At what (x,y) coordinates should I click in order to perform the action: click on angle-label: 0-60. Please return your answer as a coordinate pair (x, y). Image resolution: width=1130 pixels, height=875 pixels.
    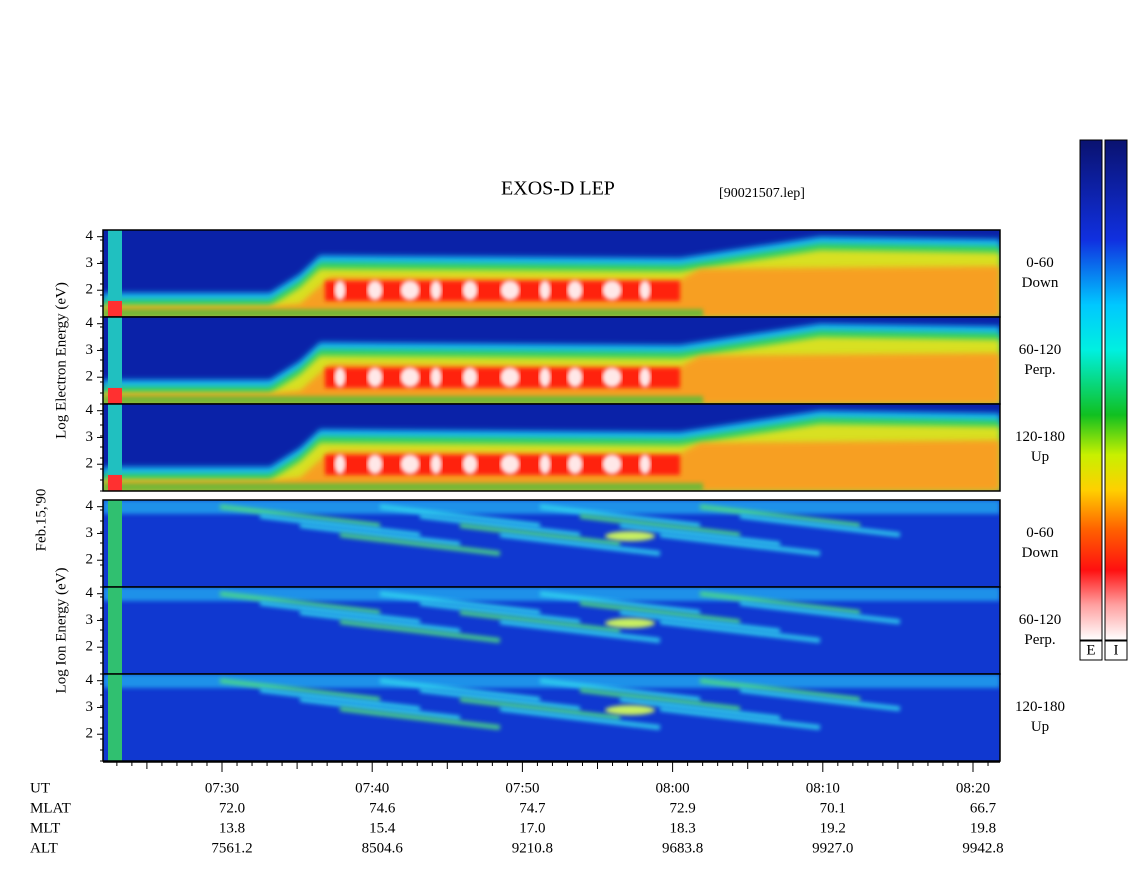
    Looking at the image, I should click on (1040, 533).